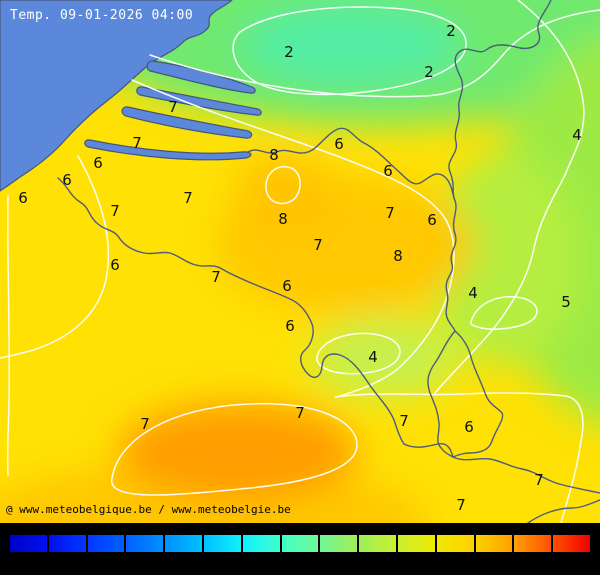 This screenshot has height=575, width=600. What do you see at coordinates (451, 264) in the screenshot?
I see `border-belgium-germany` at bounding box center [451, 264].